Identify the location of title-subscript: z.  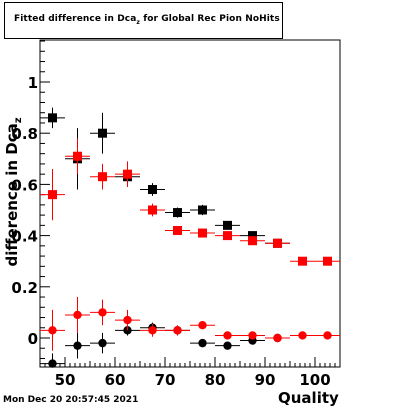
(138, 22).